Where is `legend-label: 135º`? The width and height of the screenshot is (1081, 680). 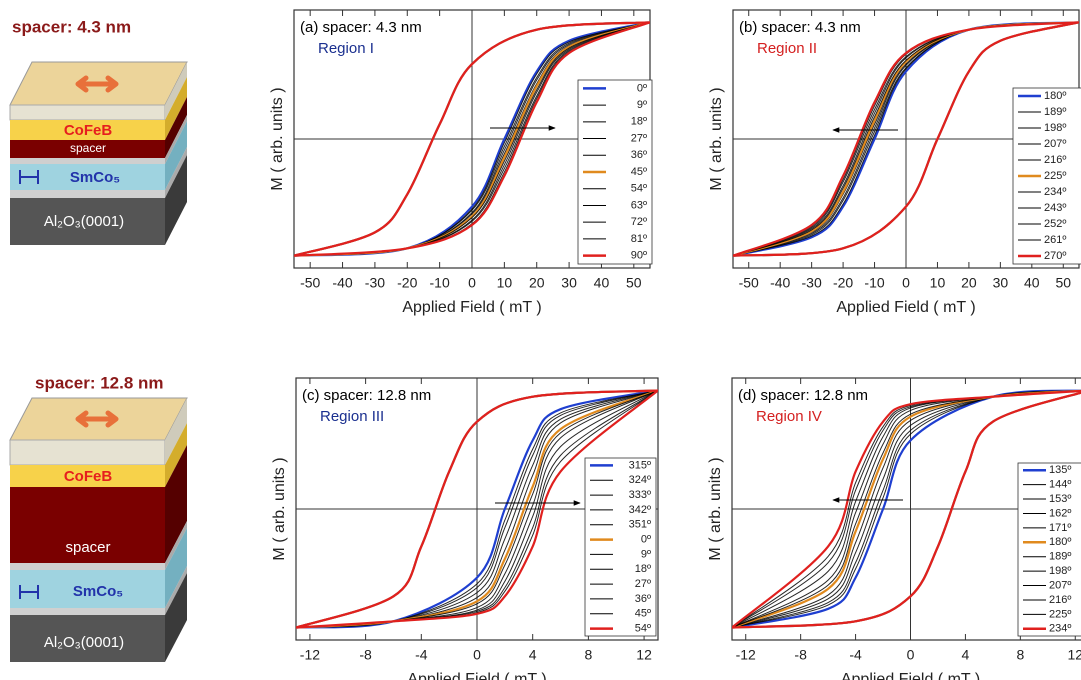 legend-label: 135º is located at coordinates (1060, 470).